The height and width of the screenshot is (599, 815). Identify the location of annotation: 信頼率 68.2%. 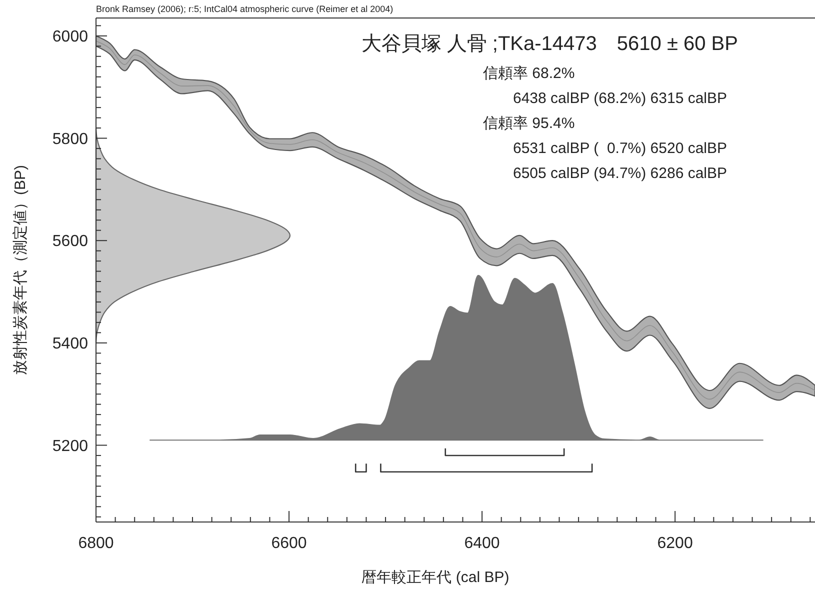
(529, 73).